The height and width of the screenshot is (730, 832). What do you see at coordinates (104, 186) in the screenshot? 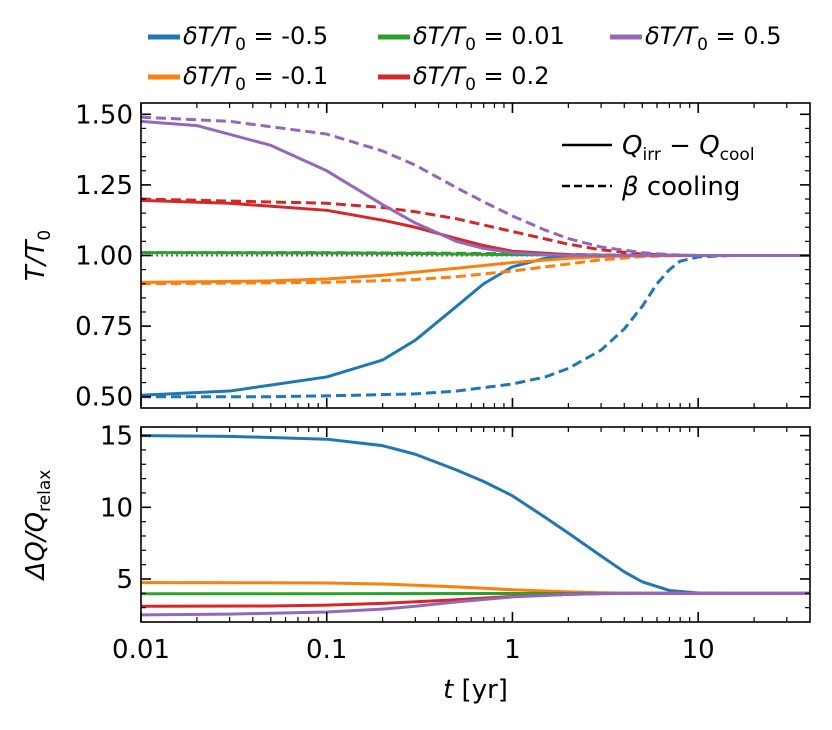
I see `y-tick-label: 1.25` at bounding box center [104, 186].